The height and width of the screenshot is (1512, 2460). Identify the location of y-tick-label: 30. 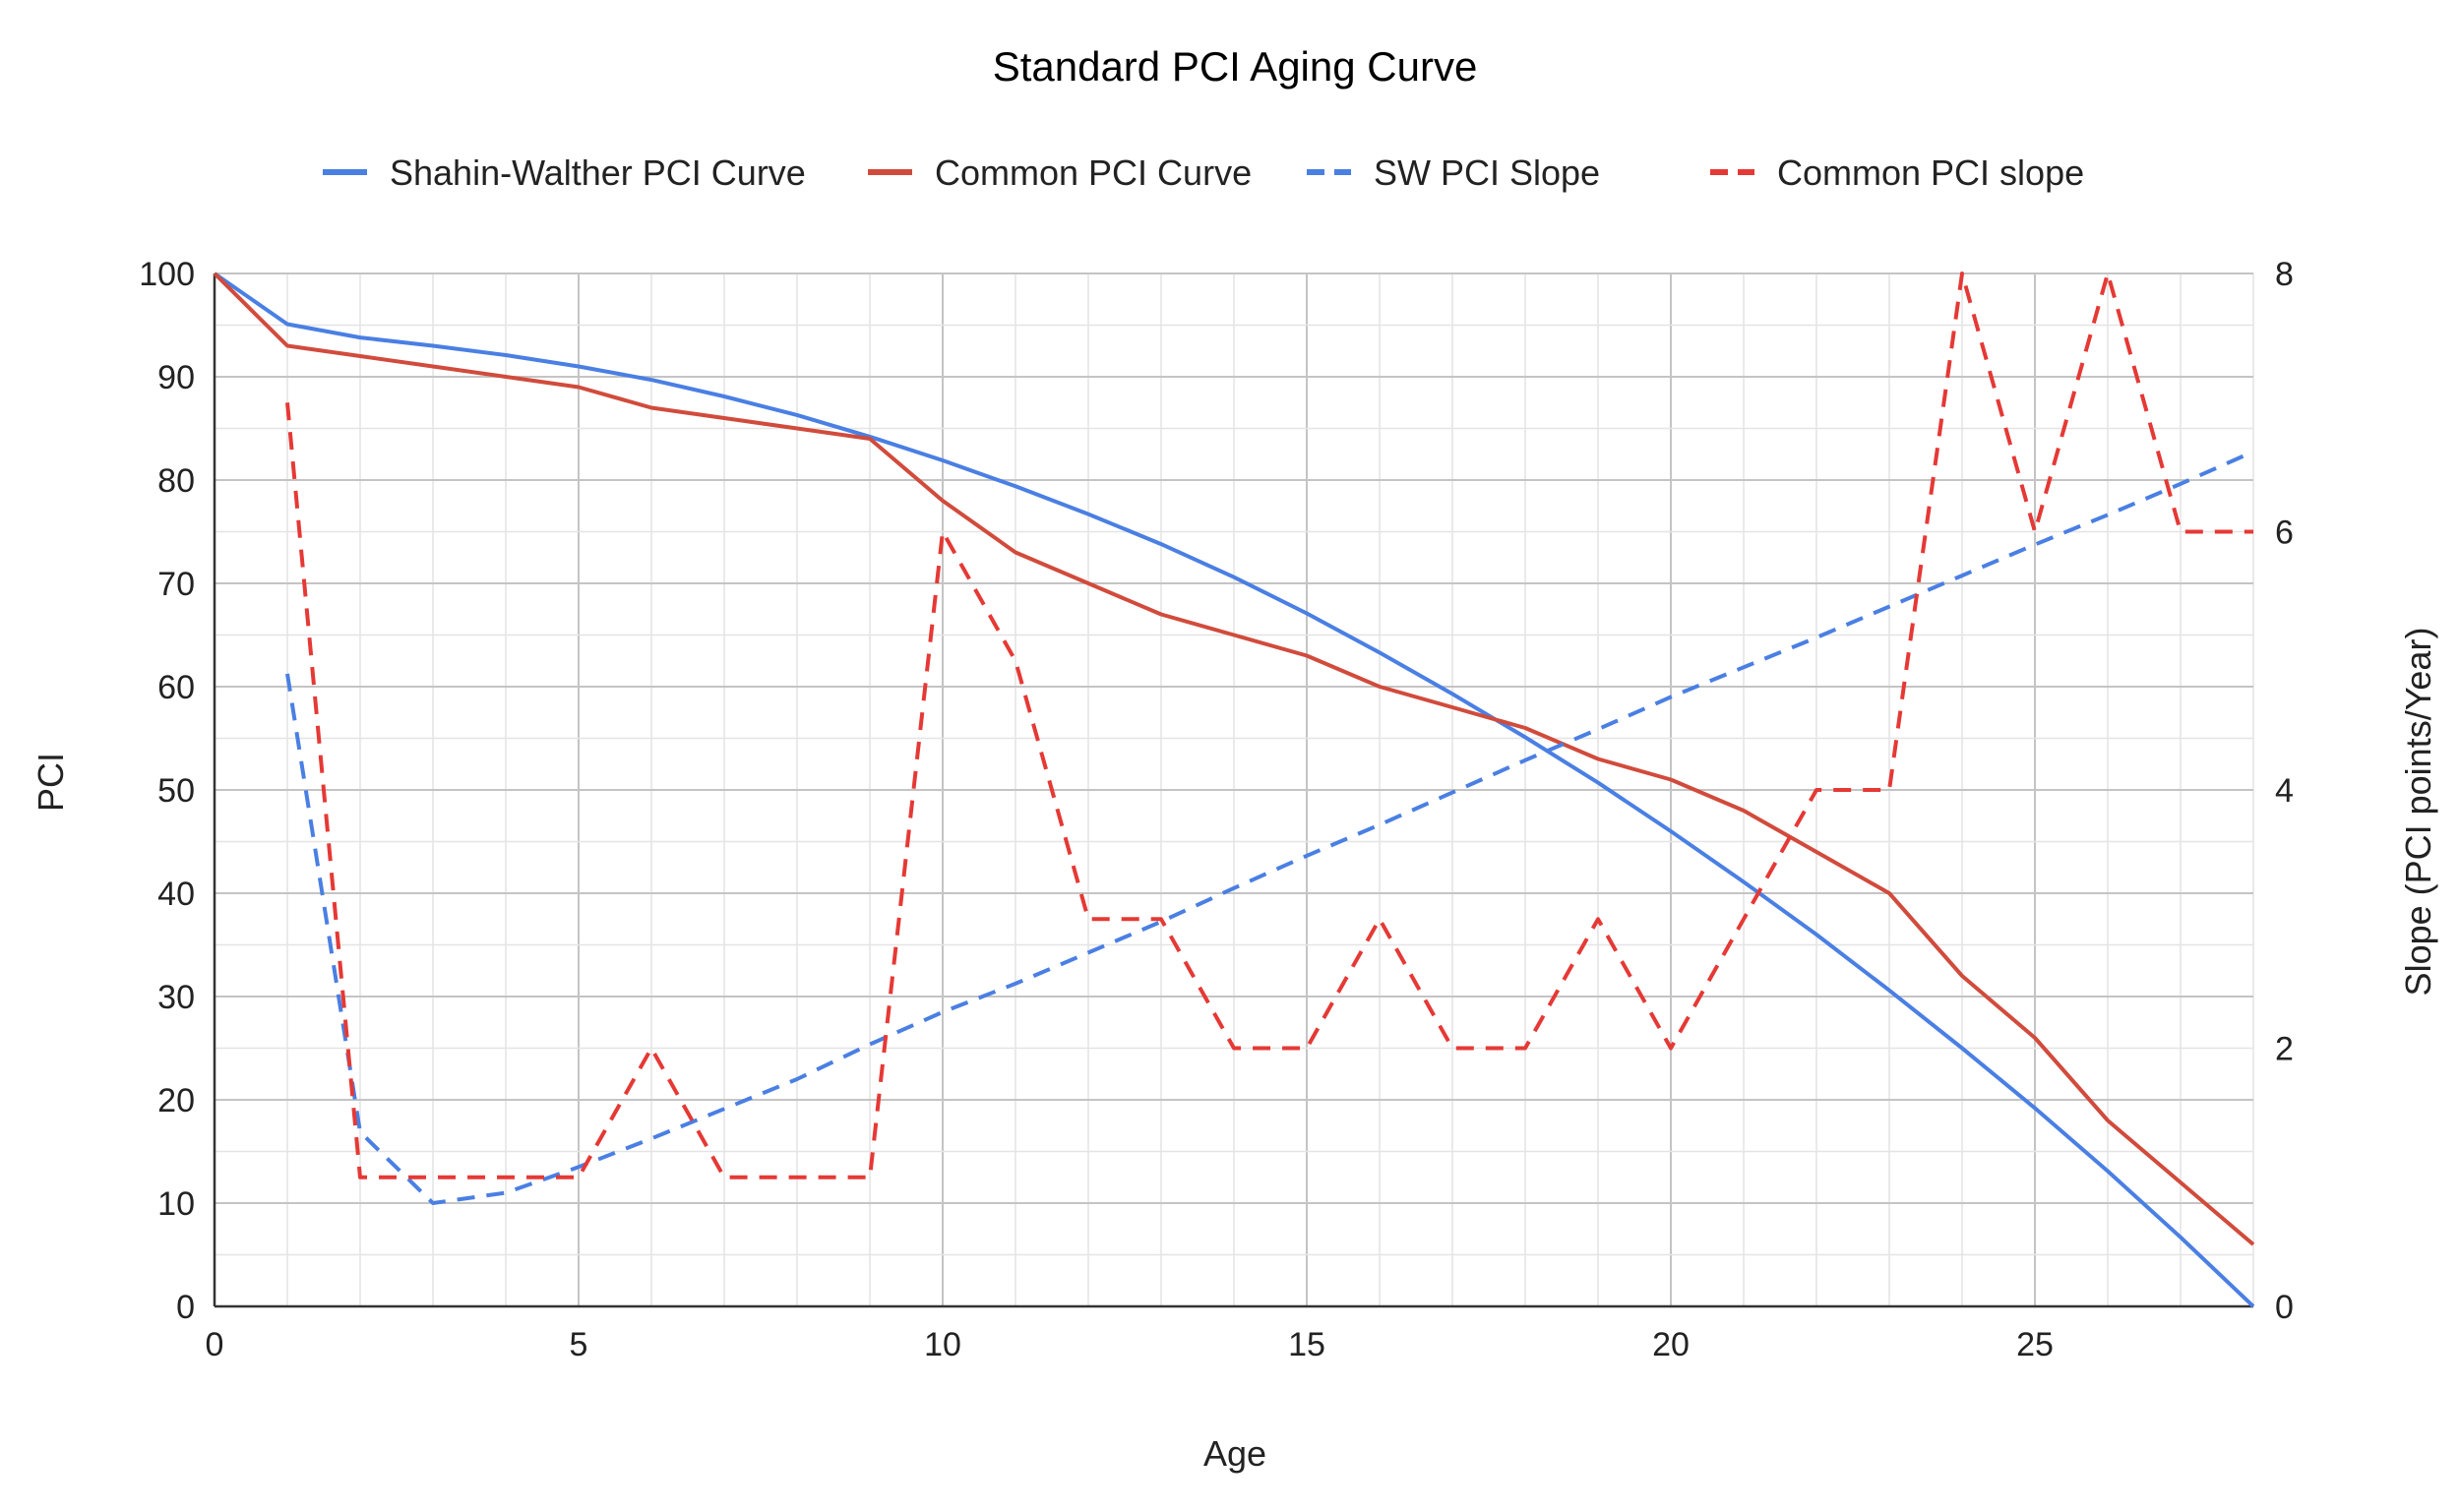
(176, 998).